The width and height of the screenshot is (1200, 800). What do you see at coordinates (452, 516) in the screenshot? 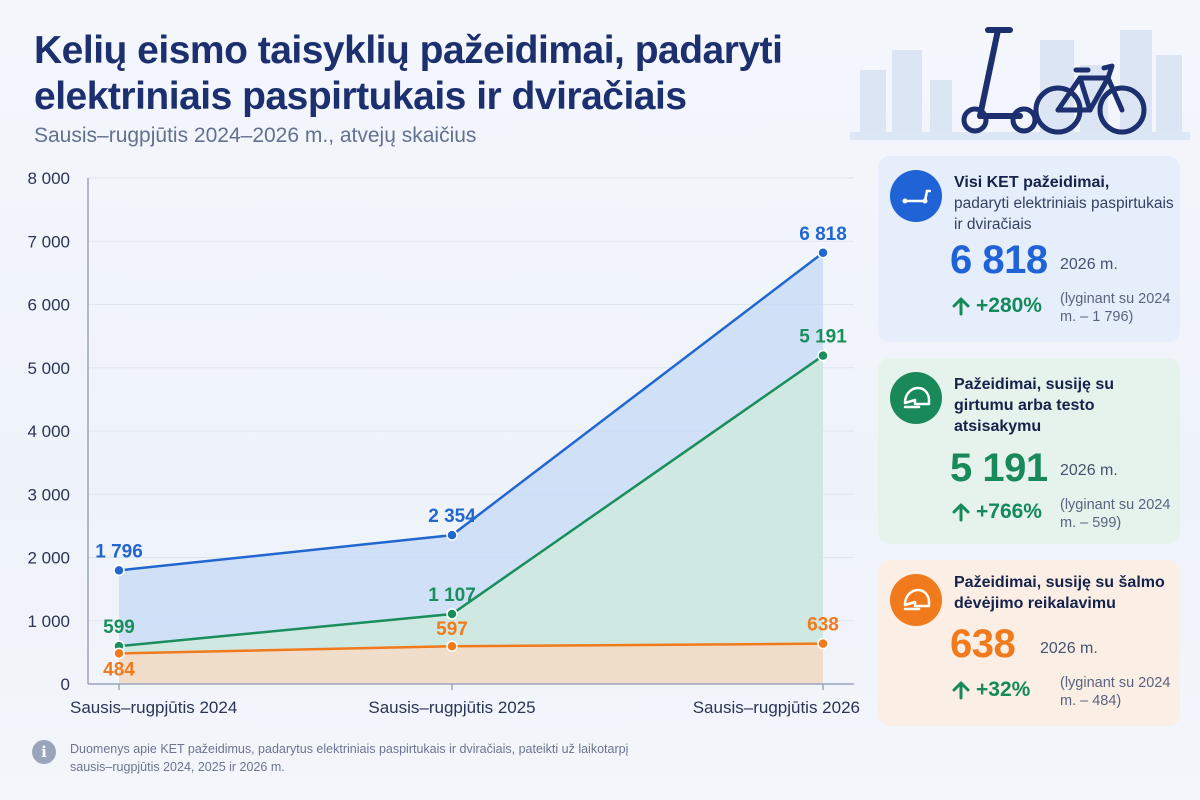
I see `data-label: 2 354` at bounding box center [452, 516].